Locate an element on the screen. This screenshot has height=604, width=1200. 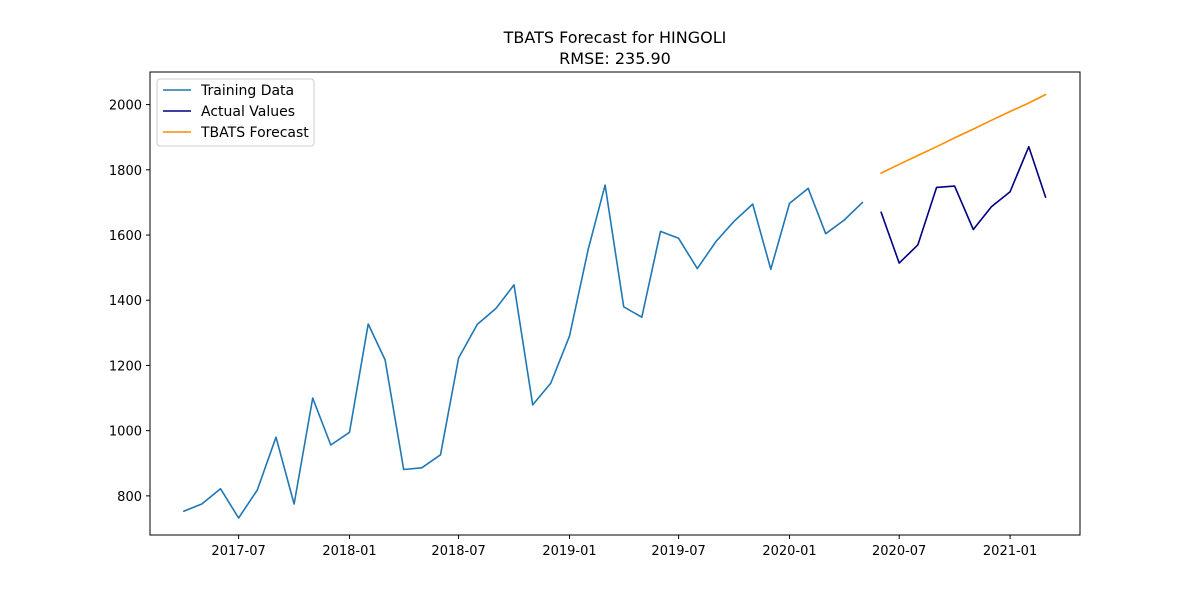
x-tick-label: 2020-01 is located at coordinates (789, 551).